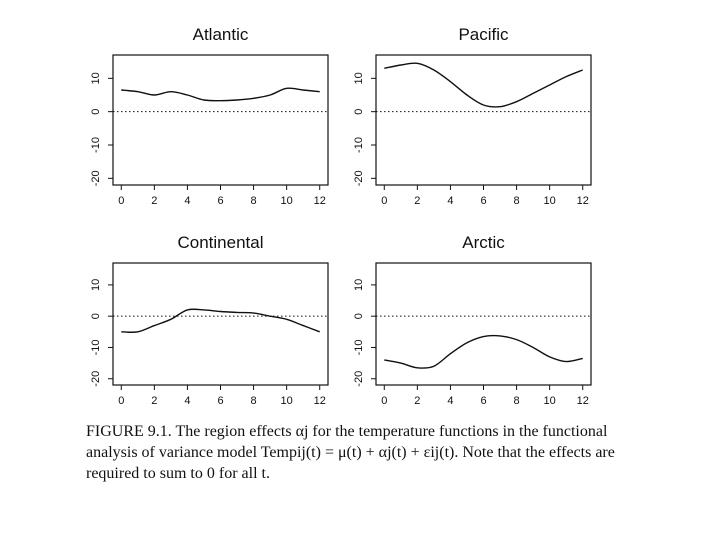  Describe the element at coordinates (96, 379) in the screenshot. I see `y-tick-label-continental: -20` at that location.